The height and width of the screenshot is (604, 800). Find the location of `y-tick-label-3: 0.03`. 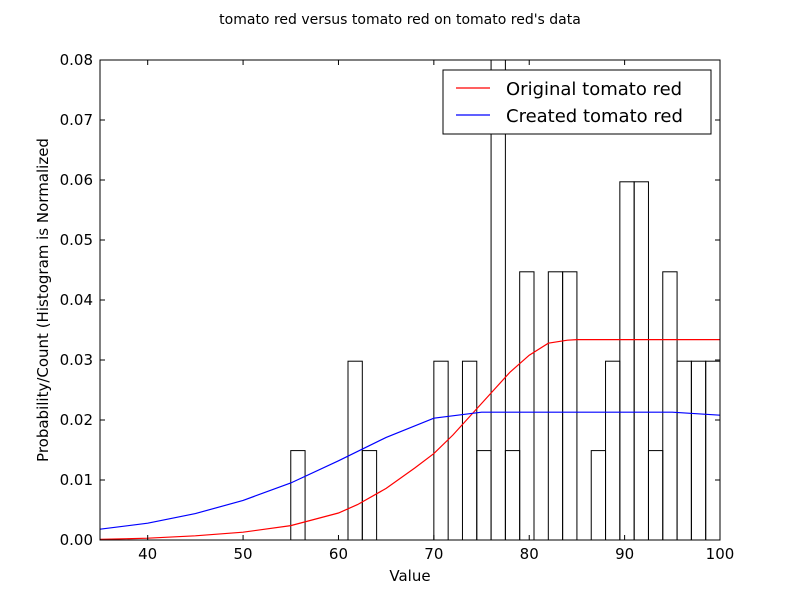

y-tick-label-3: 0.03 is located at coordinates (76, 360).